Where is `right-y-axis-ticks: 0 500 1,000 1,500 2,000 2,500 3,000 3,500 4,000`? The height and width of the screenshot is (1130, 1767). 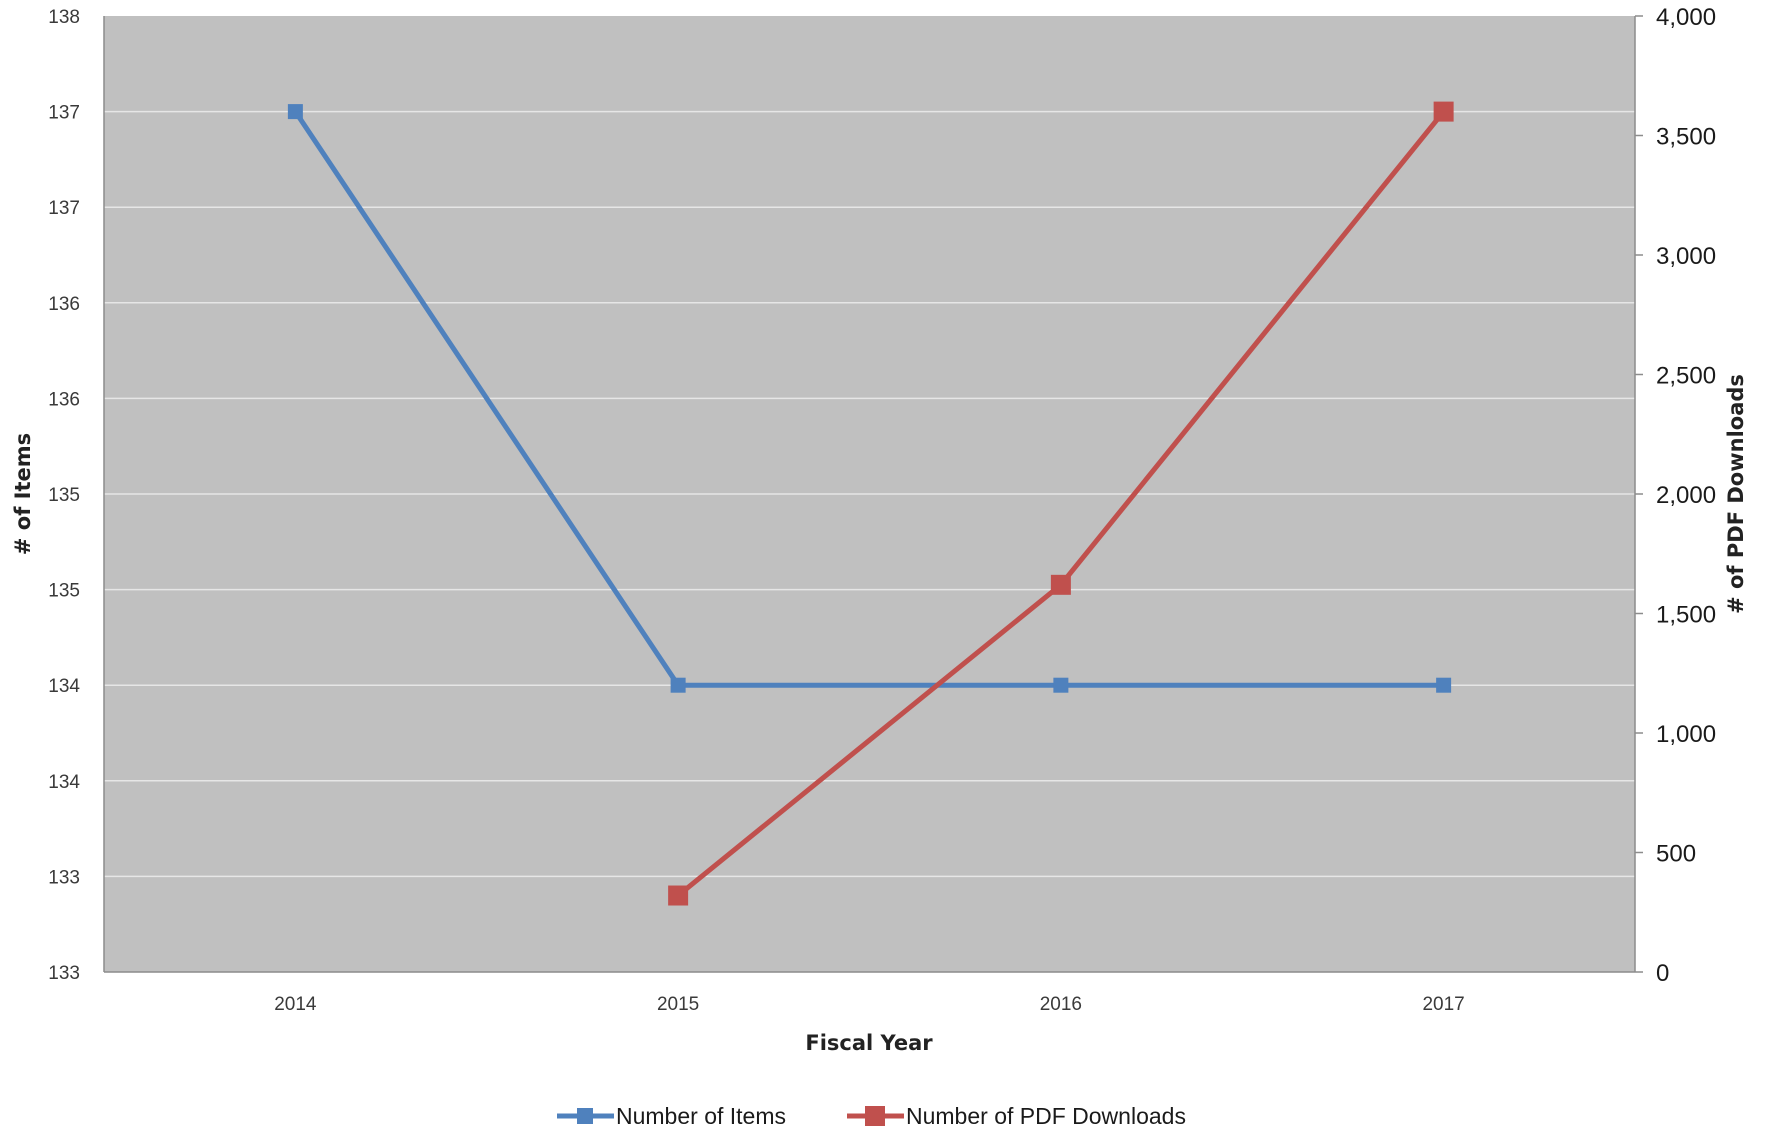
right-y-axis-ticks: 0 500 1,000 1,500 2,000 2,500 3,000 3,500 4,000 is located at coordinates (1675, 495).